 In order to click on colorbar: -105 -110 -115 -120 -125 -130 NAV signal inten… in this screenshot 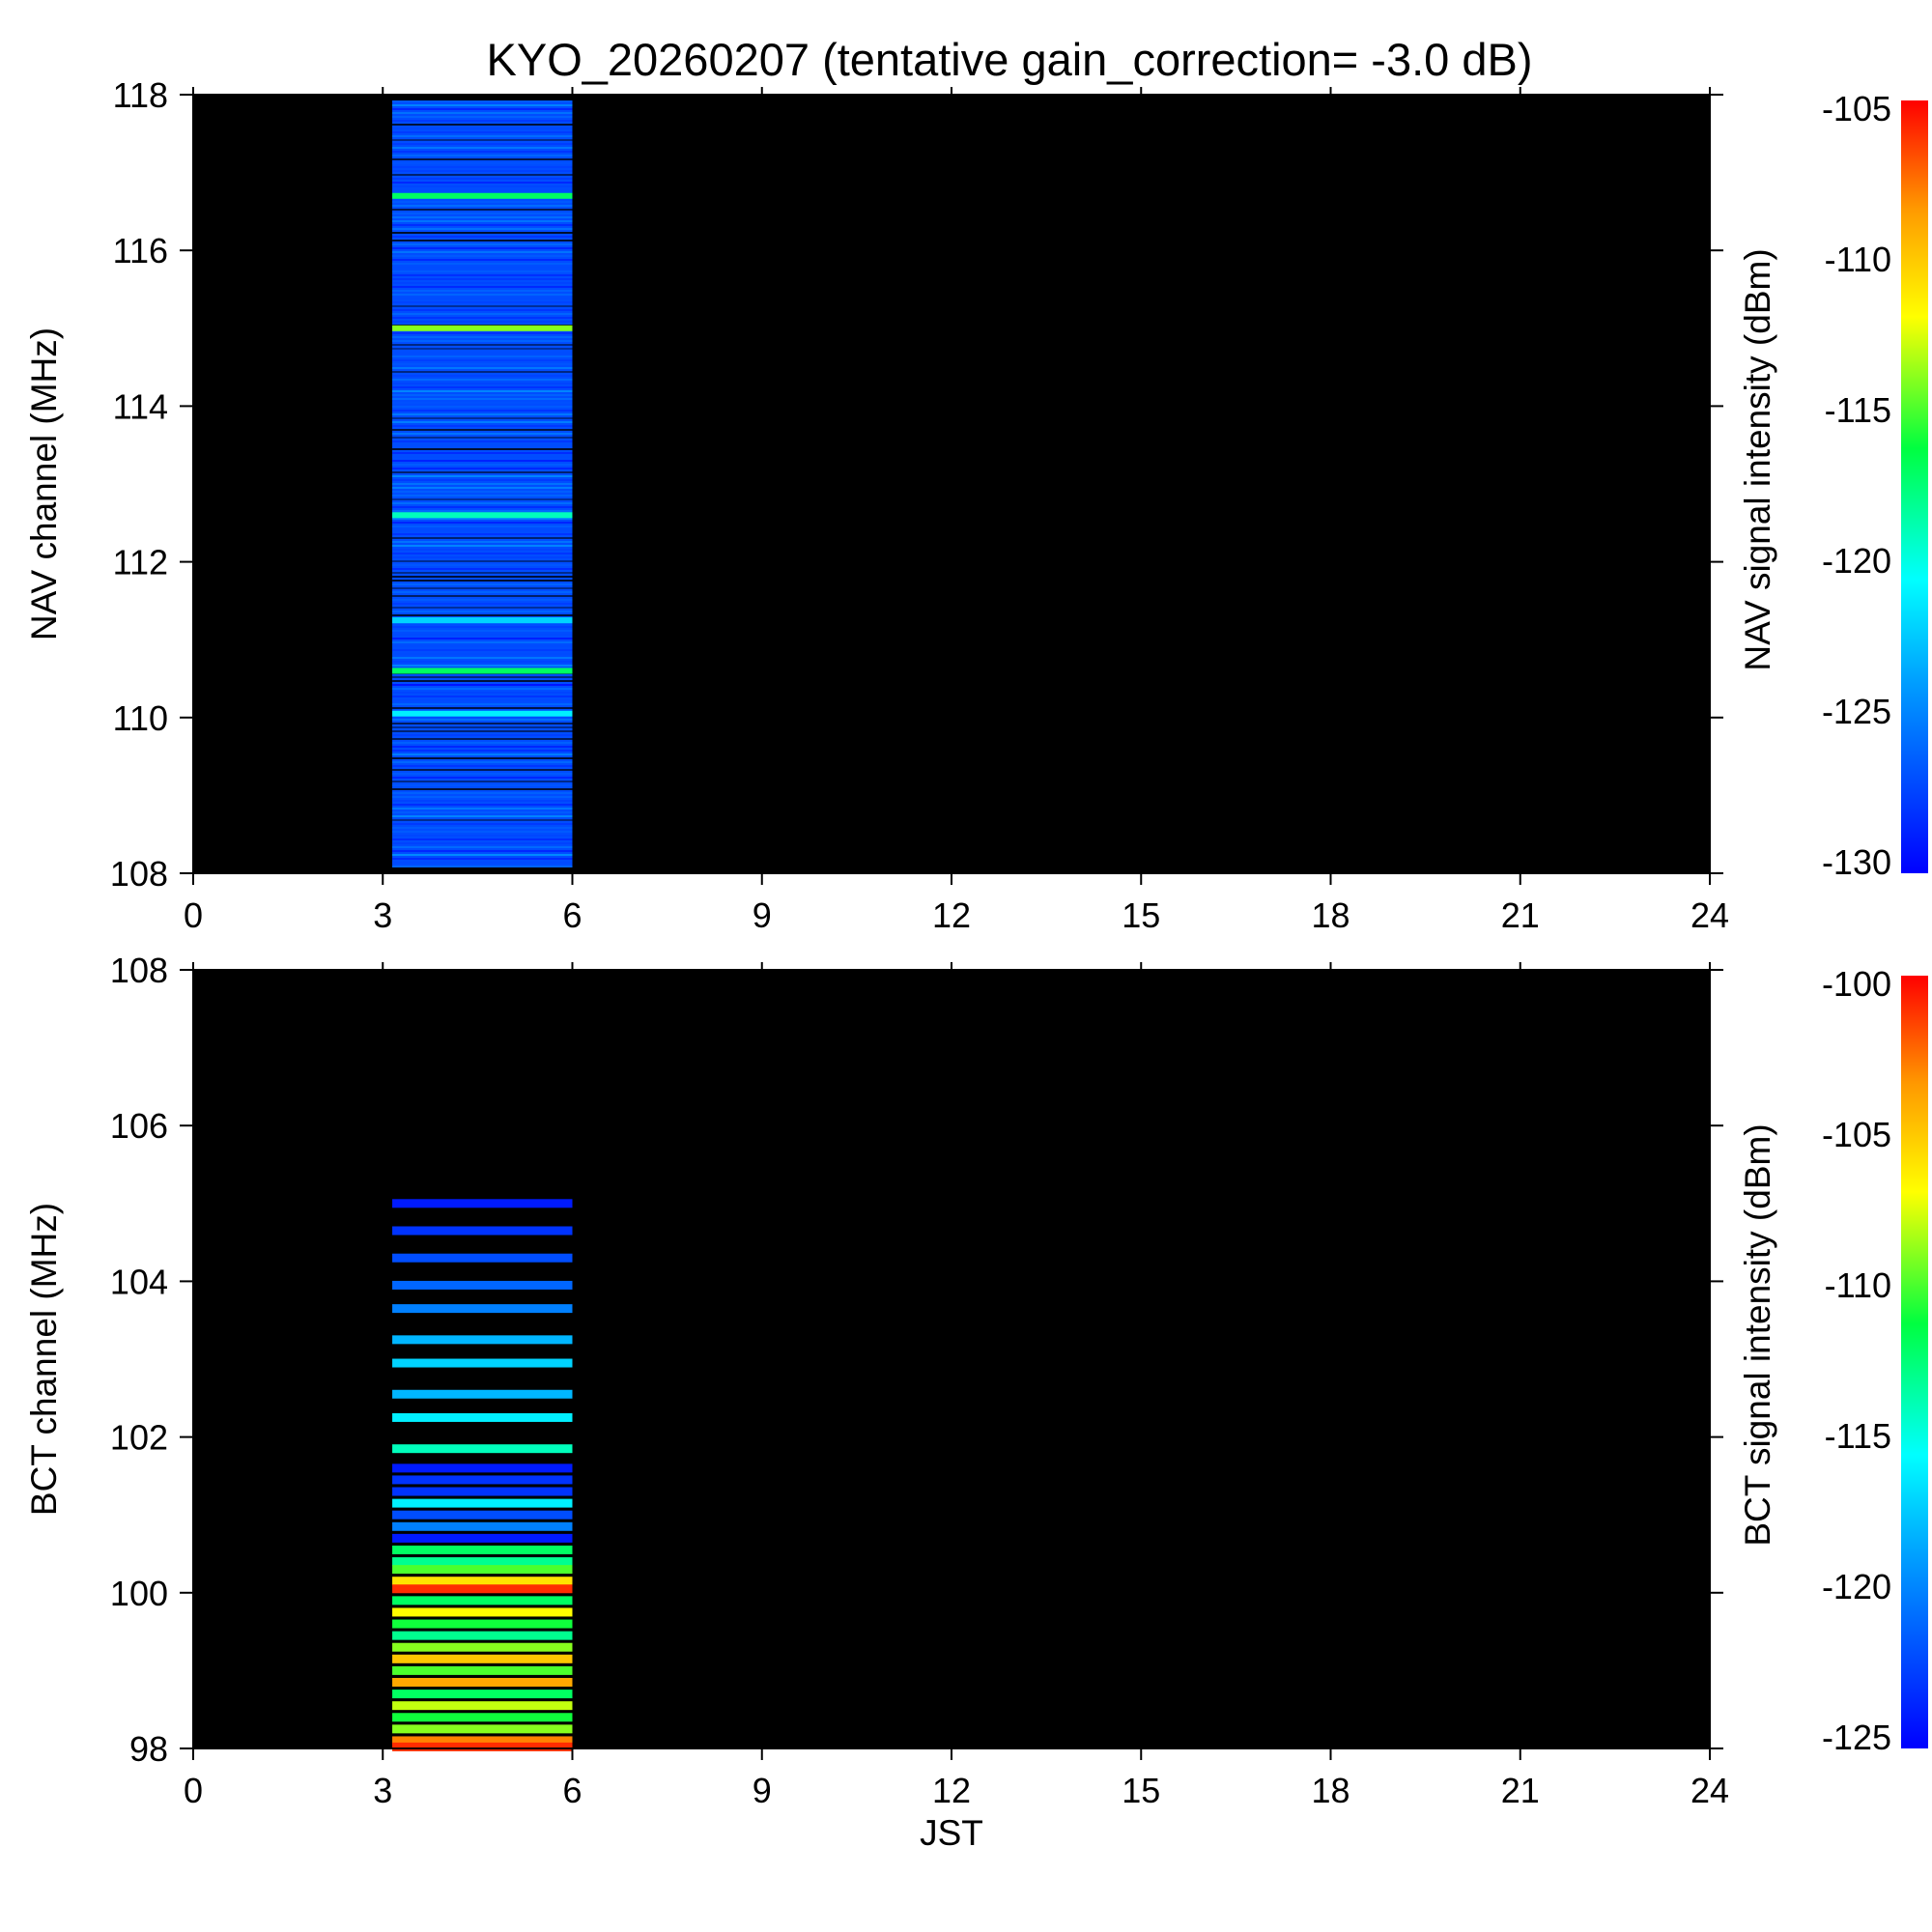, I will do `click(1833, 485)`.